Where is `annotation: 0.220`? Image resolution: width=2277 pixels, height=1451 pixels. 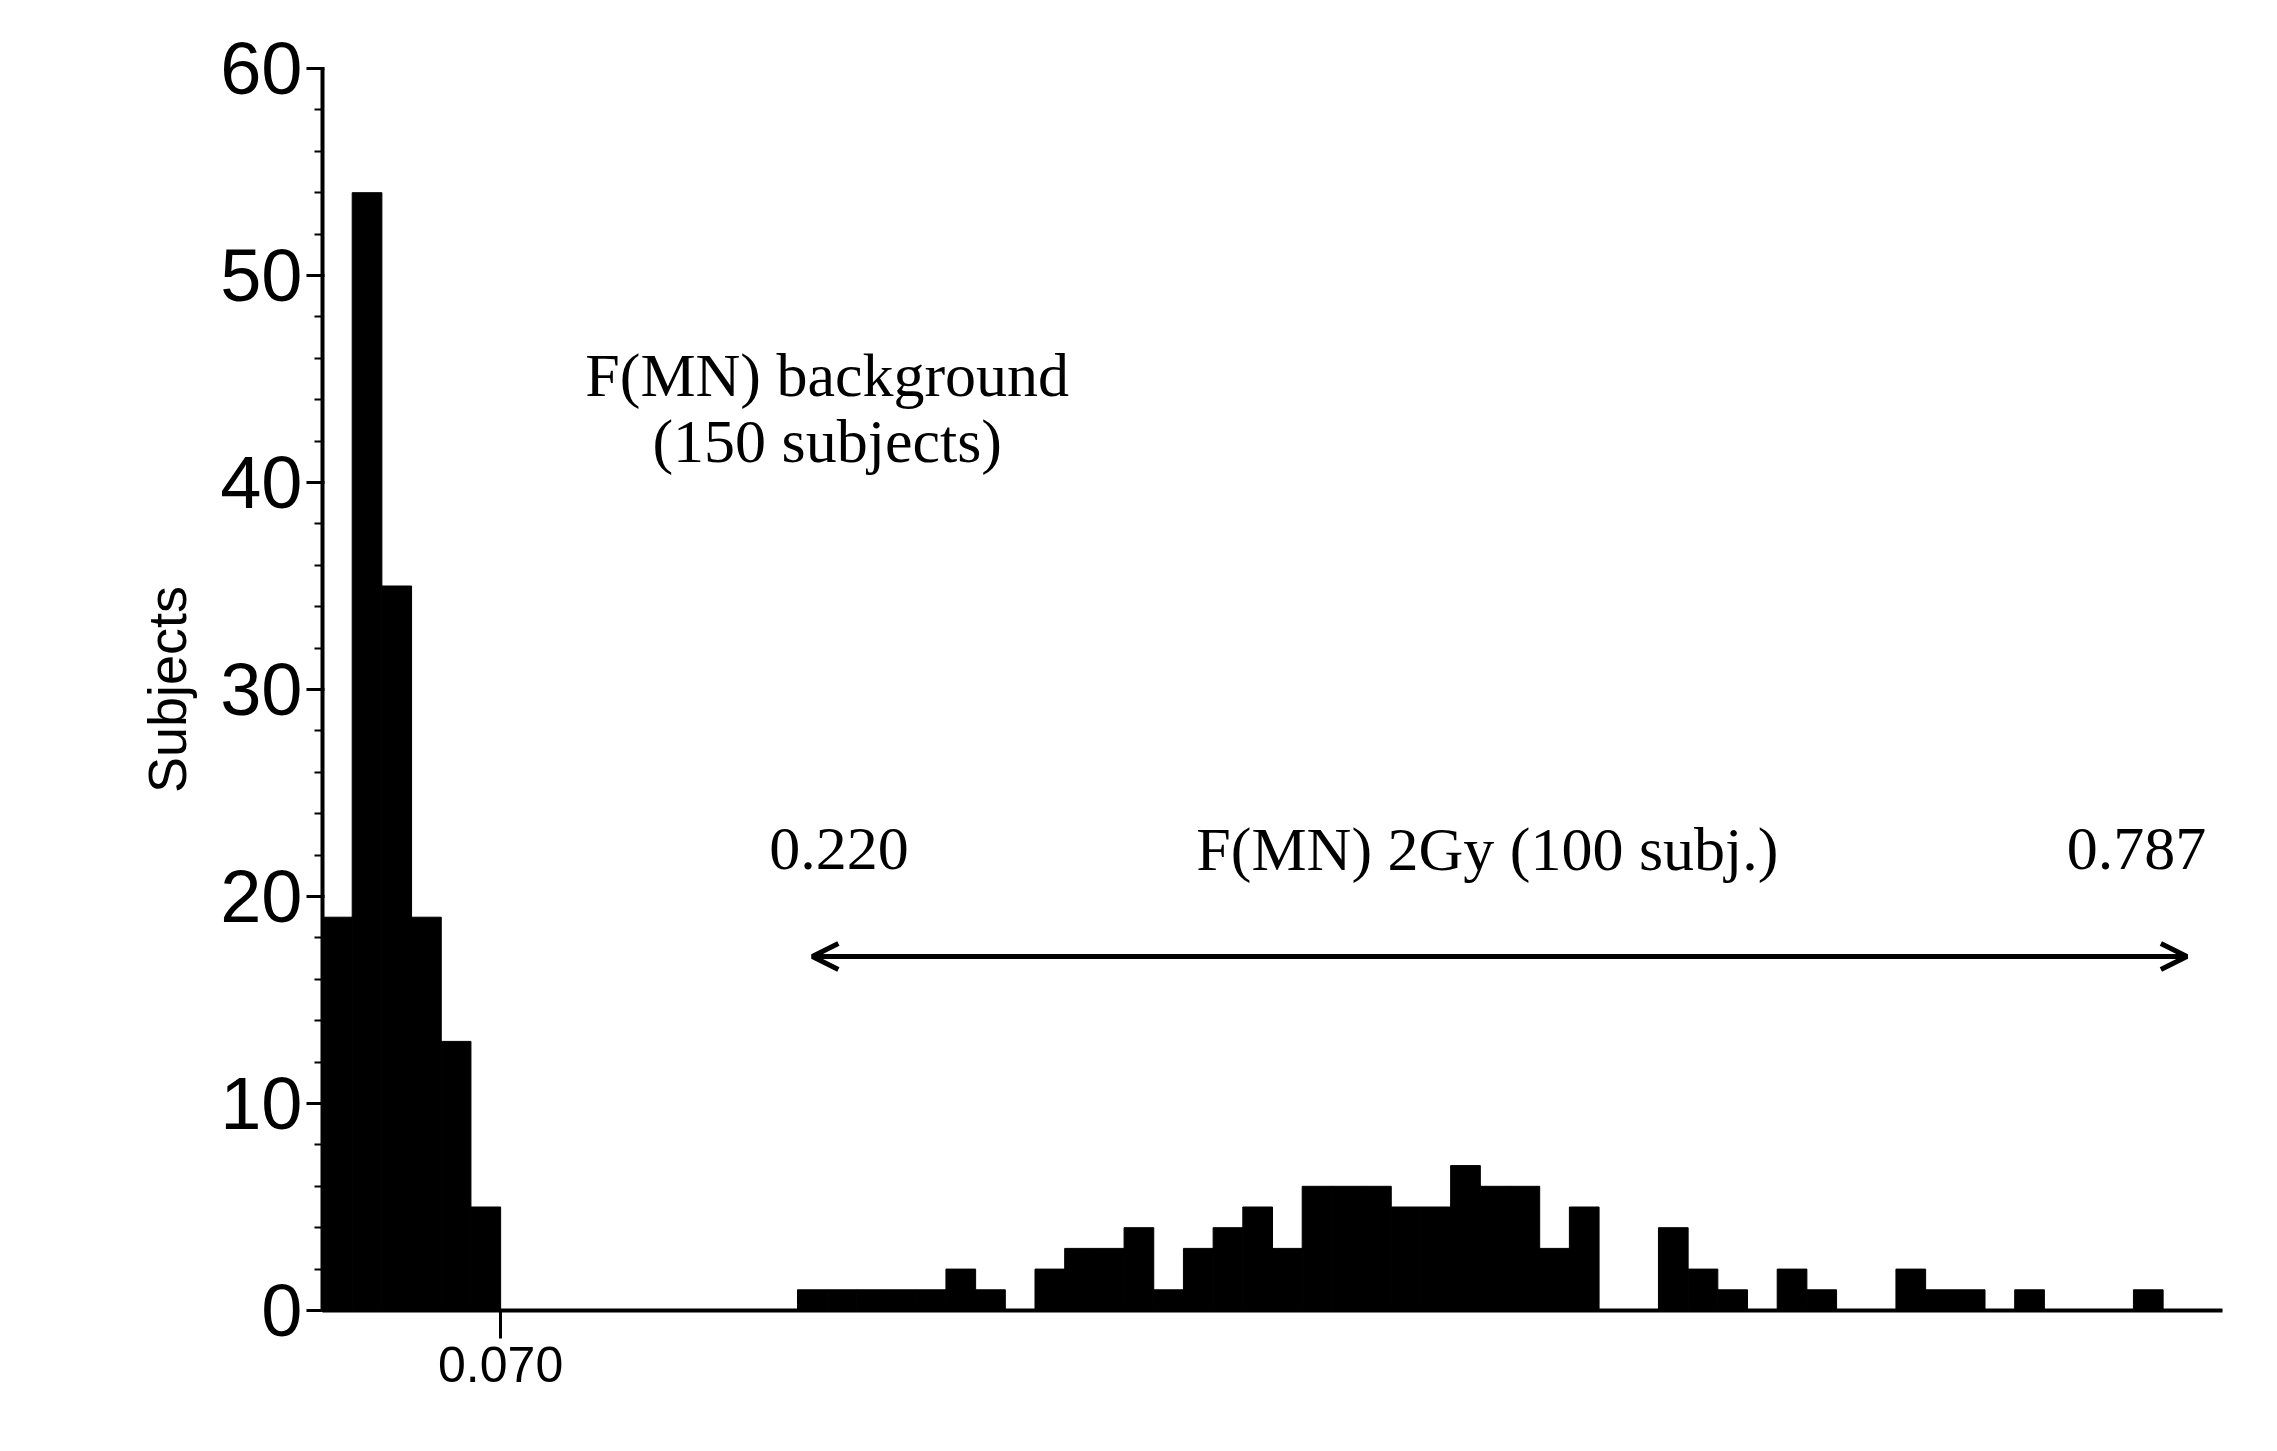
annotation: 0.220 is located at coordinates (839, 847).